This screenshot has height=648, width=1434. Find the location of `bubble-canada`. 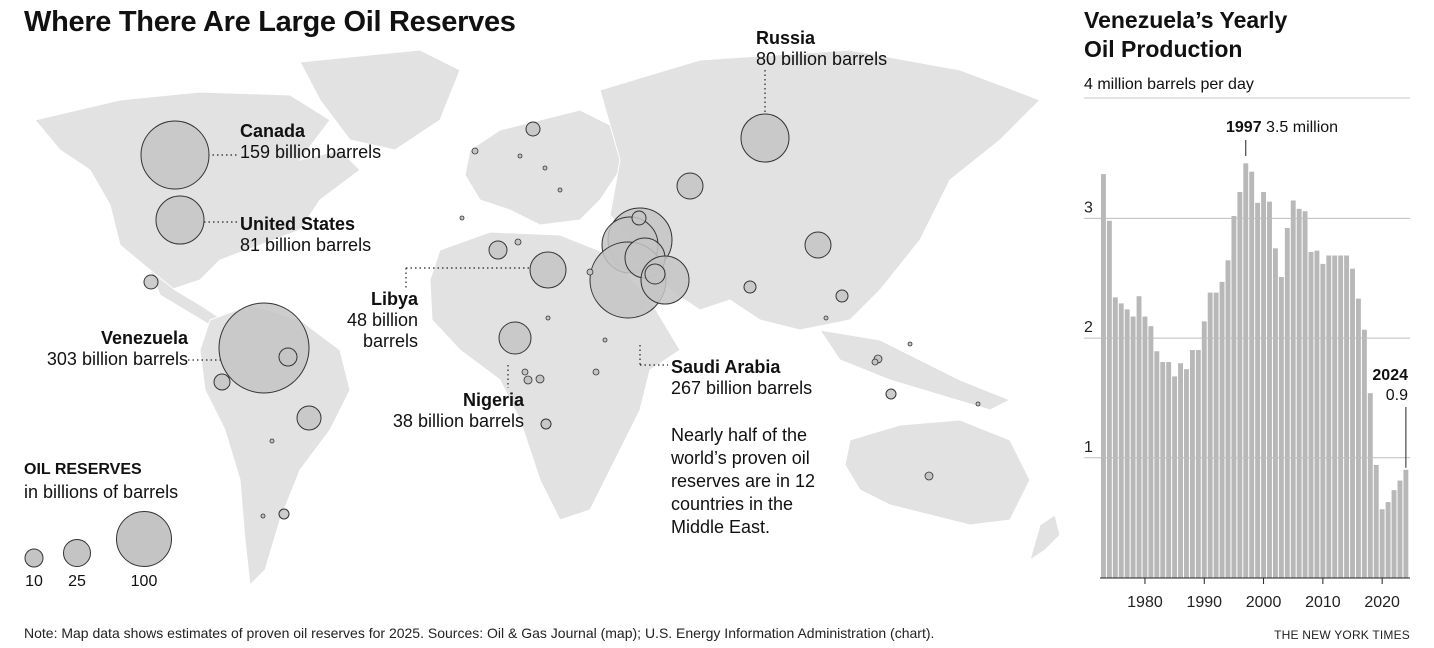

bubble-canada is located at coordinates (175, 155).